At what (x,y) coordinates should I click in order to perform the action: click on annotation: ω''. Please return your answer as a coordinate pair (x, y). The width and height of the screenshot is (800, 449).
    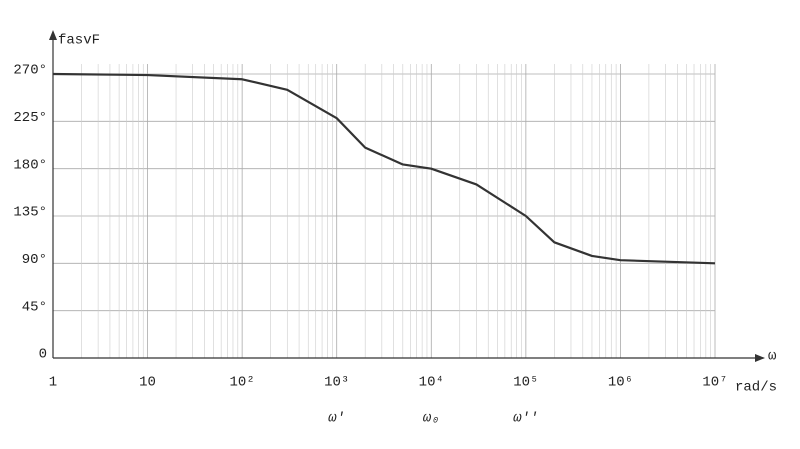
    Looking at the image, I should click on (525, 419).